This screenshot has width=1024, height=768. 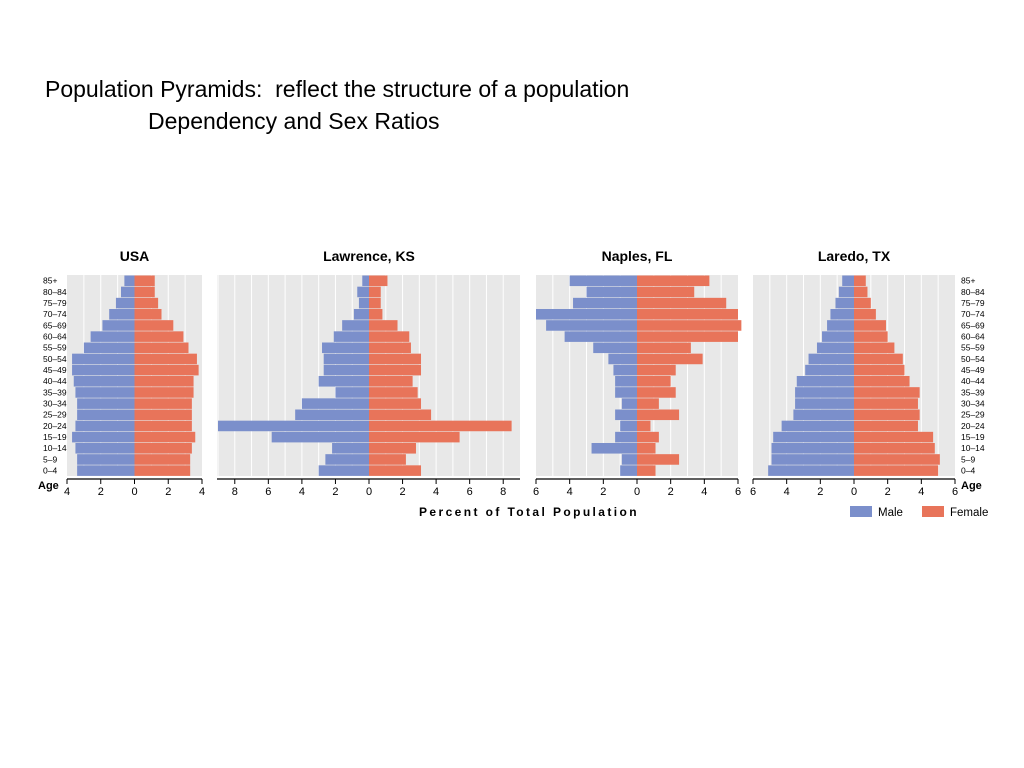 I want to click on legend-label-male: Male, so click(x=890, y=513).